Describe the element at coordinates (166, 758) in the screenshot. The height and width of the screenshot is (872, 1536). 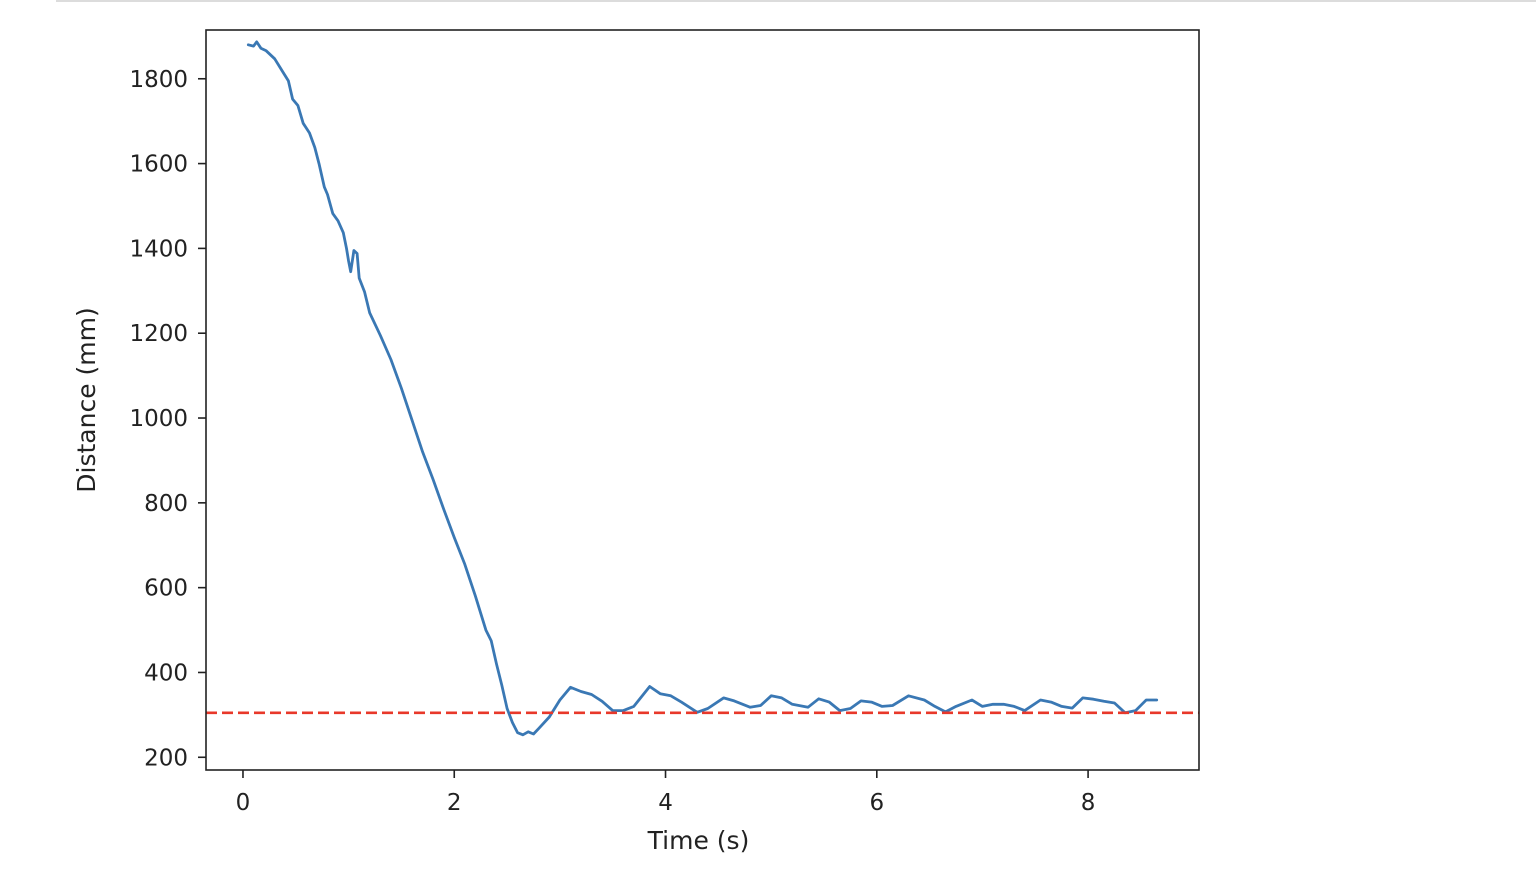
I see `y-tick-label: 200` at that location.